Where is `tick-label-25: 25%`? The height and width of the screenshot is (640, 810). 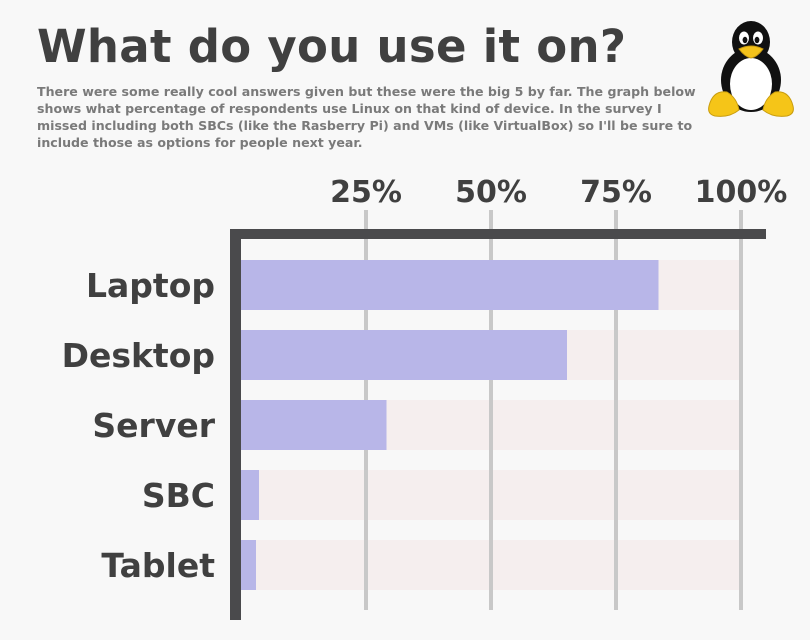
tick-label-25: 25% is located at coordinates (366, 192).